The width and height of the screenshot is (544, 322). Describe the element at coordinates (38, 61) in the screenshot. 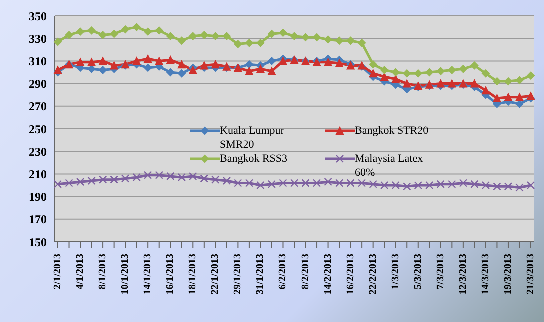

I see `y-tick-label: 310` at that location.